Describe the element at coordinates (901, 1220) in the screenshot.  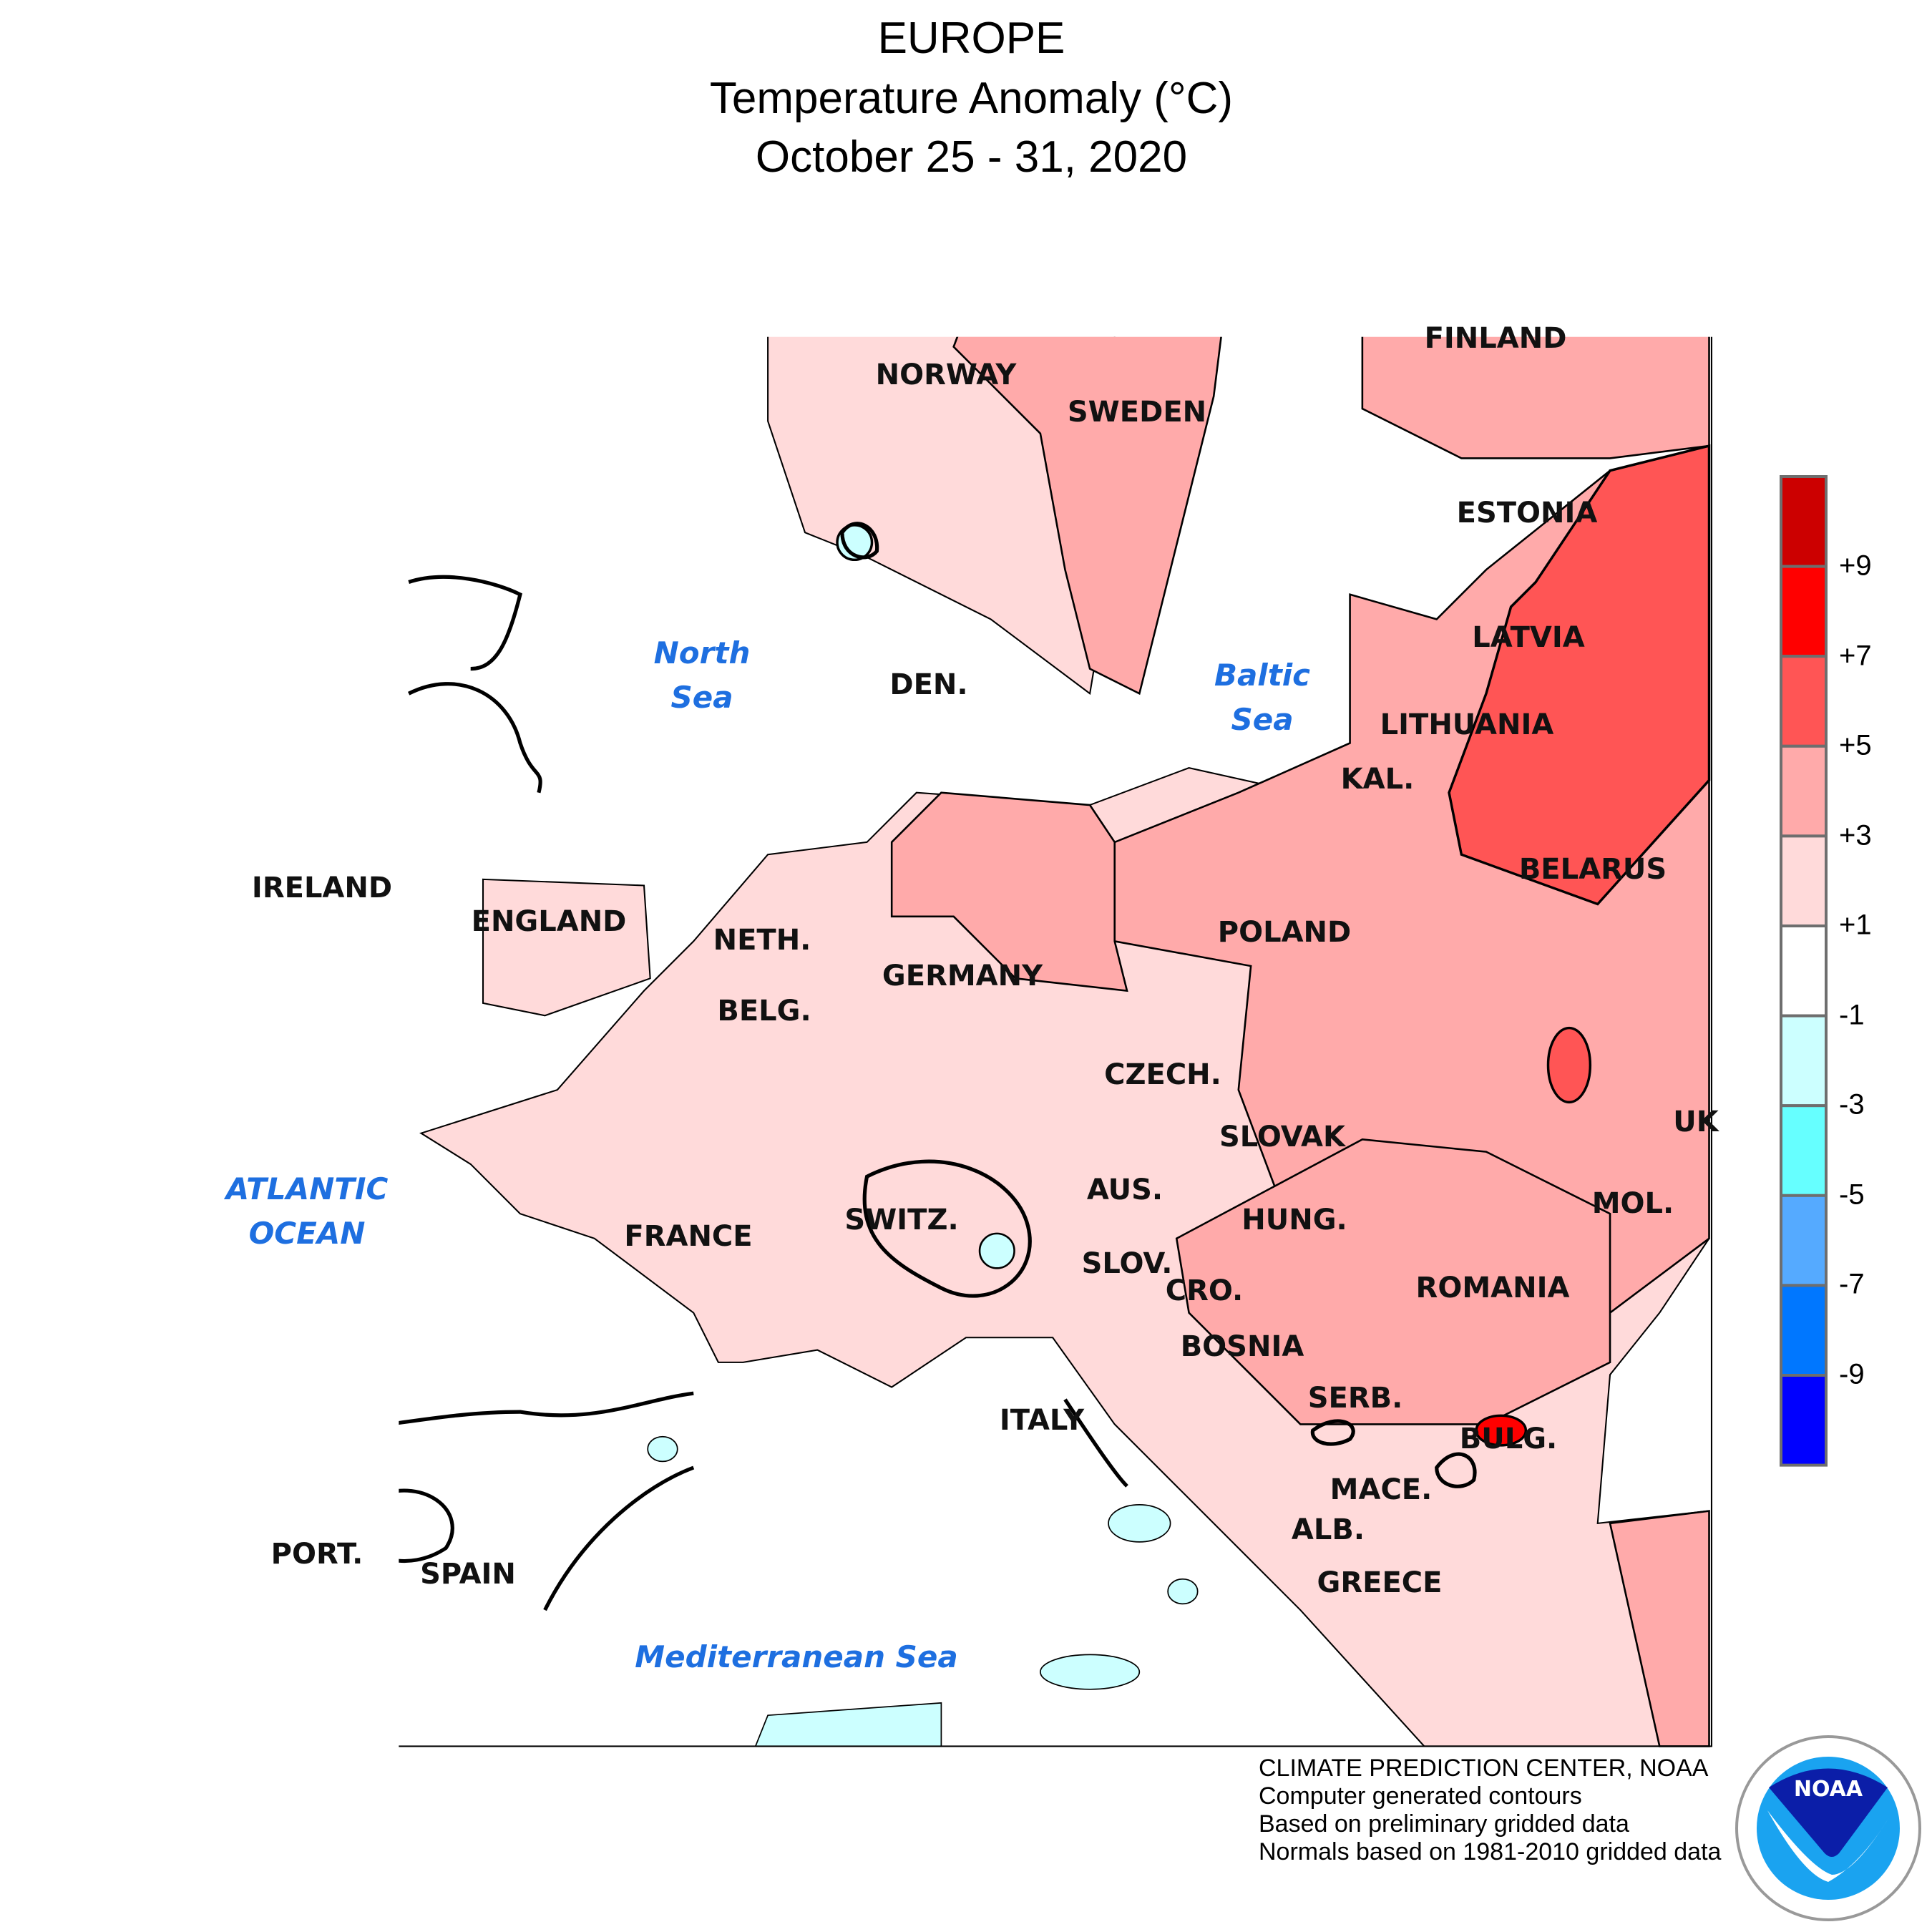
I see `label-switzerland: SWITZ.` at that location.